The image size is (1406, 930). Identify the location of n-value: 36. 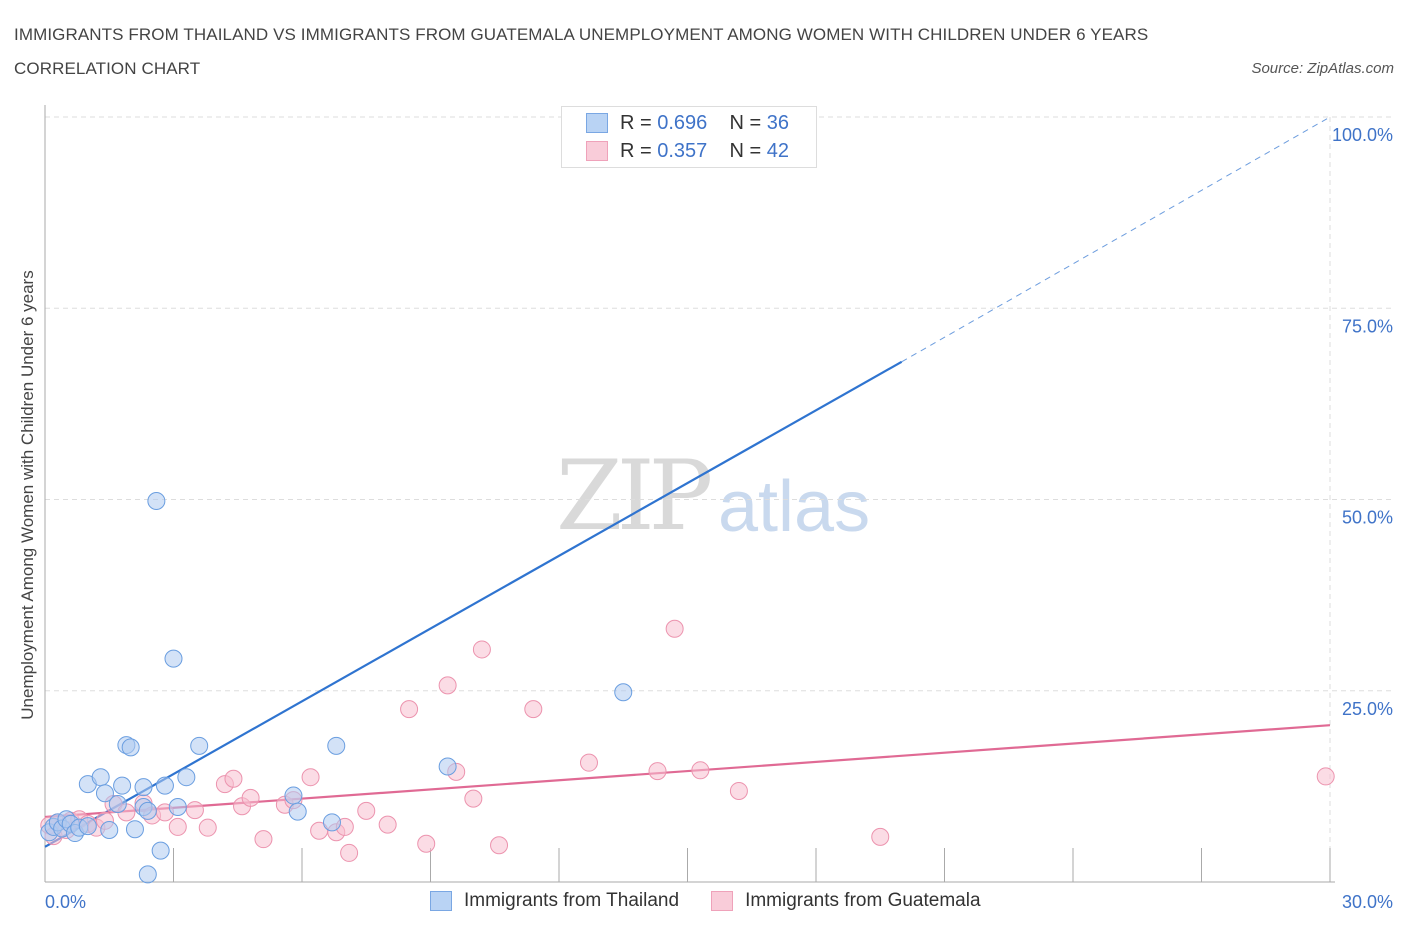
(778, 122).